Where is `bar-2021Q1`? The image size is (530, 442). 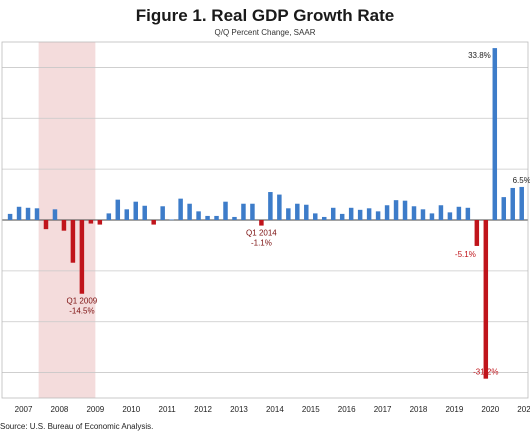
bar-2021Q1 is located at coordinates (512, 203).